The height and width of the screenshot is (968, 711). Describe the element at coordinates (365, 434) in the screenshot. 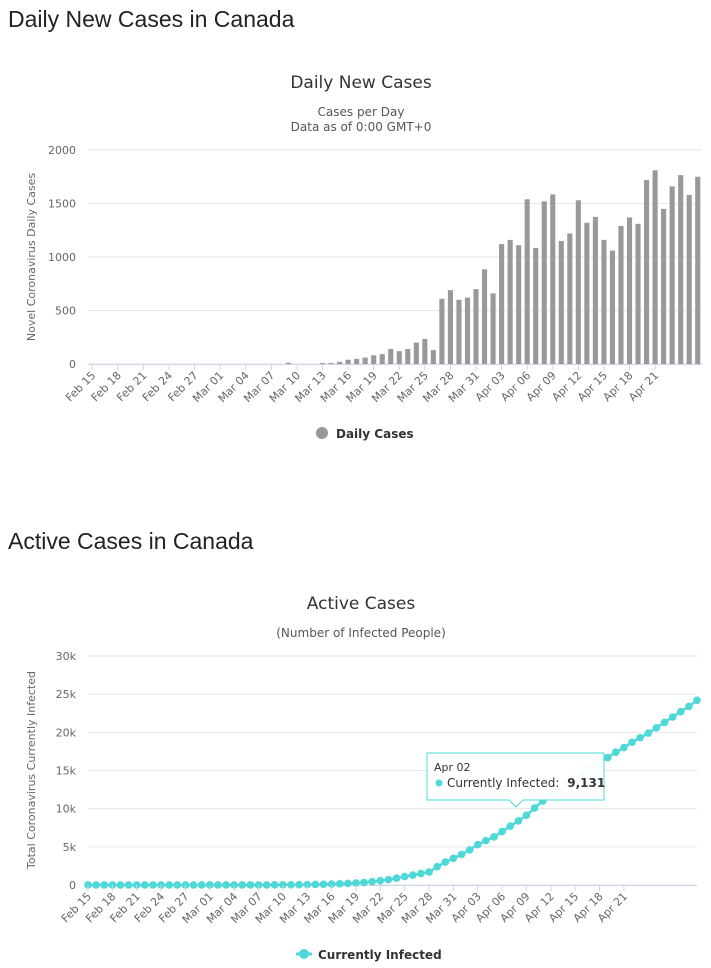

I see `legend: Daily Cases` at that location.